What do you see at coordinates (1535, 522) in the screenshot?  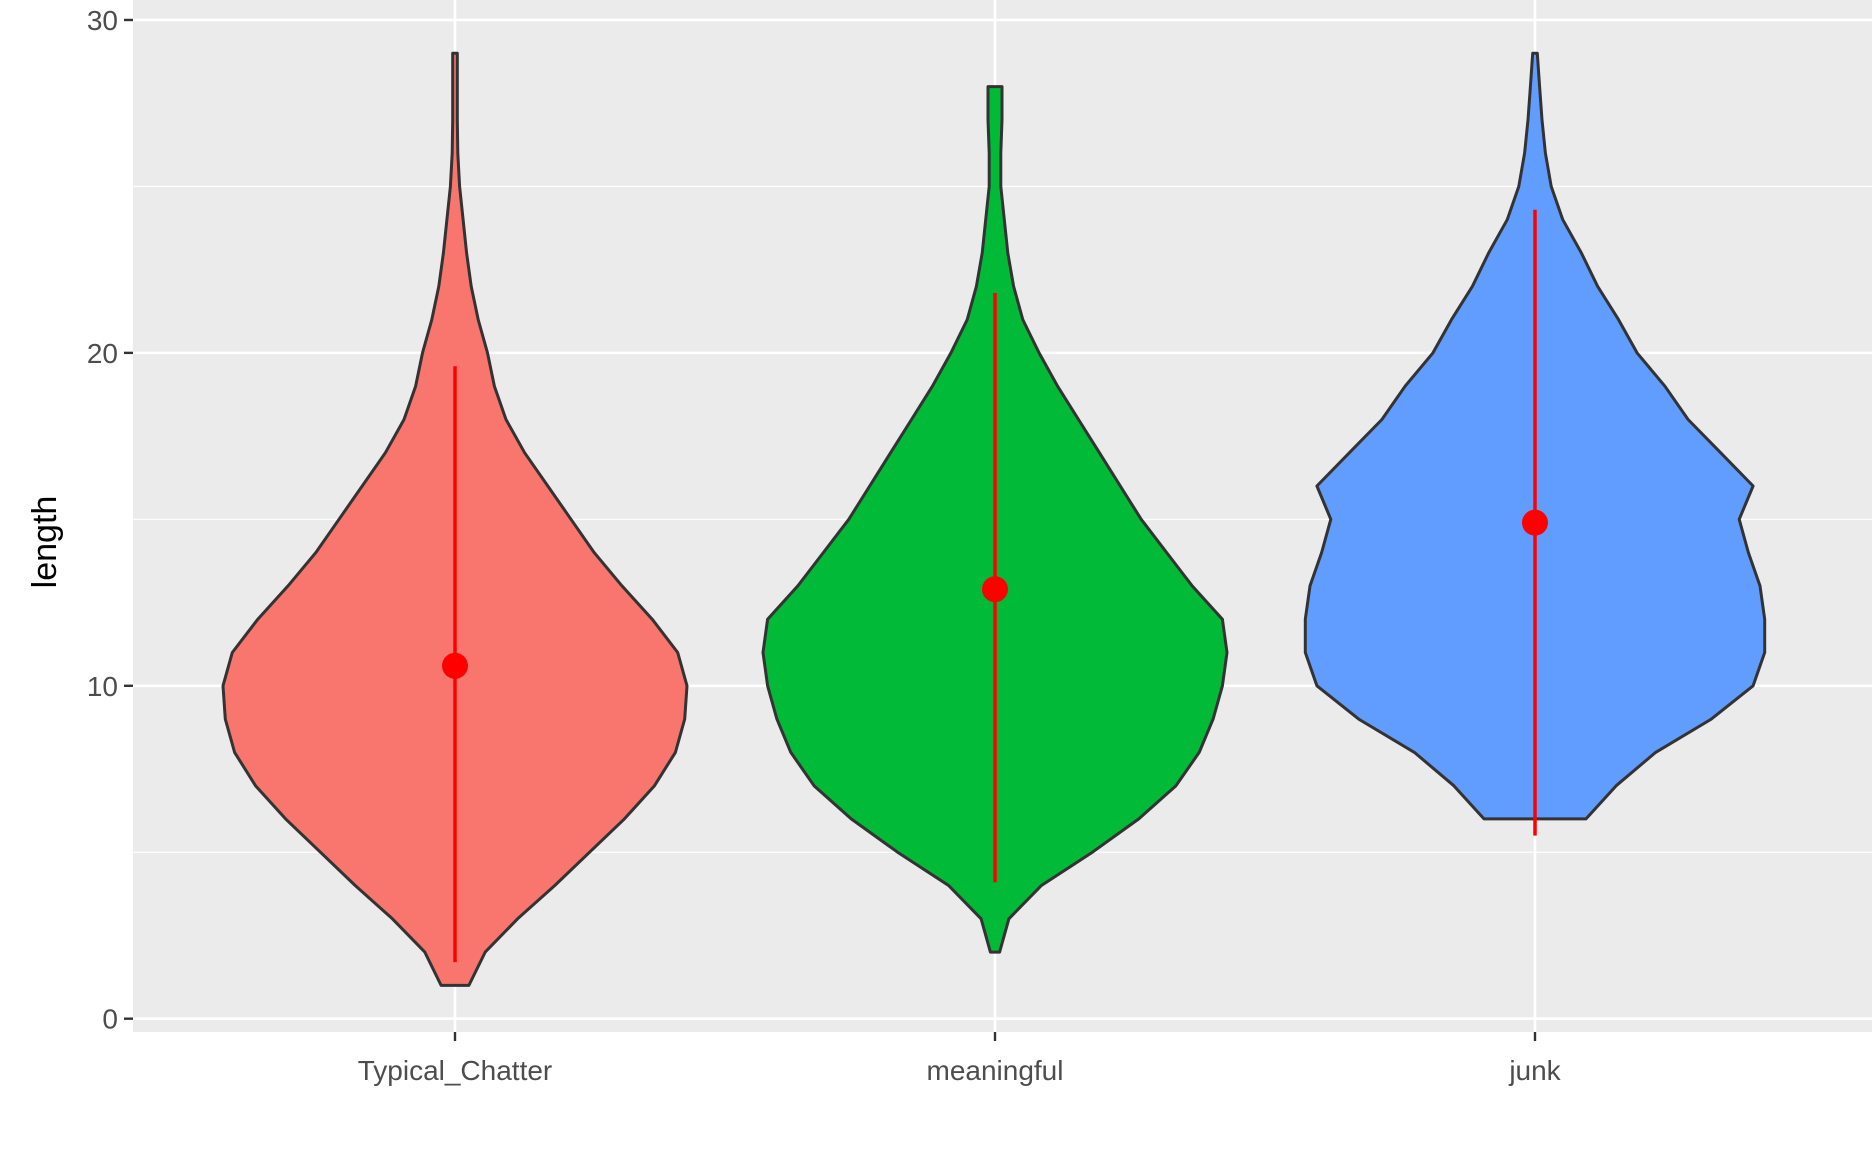 I see `mean-point-junk` at bounding box center [1535, 522].